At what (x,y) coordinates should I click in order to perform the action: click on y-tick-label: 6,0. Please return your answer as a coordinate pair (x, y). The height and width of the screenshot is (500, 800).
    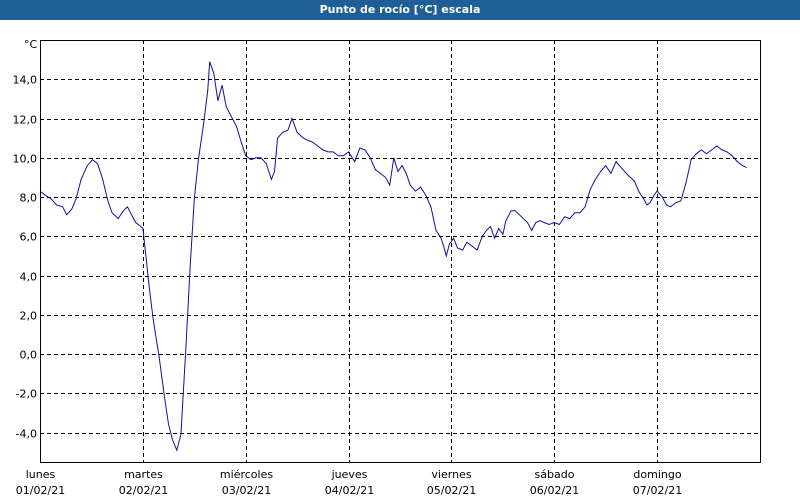
    Looking at the image, I should click on (29, 237).